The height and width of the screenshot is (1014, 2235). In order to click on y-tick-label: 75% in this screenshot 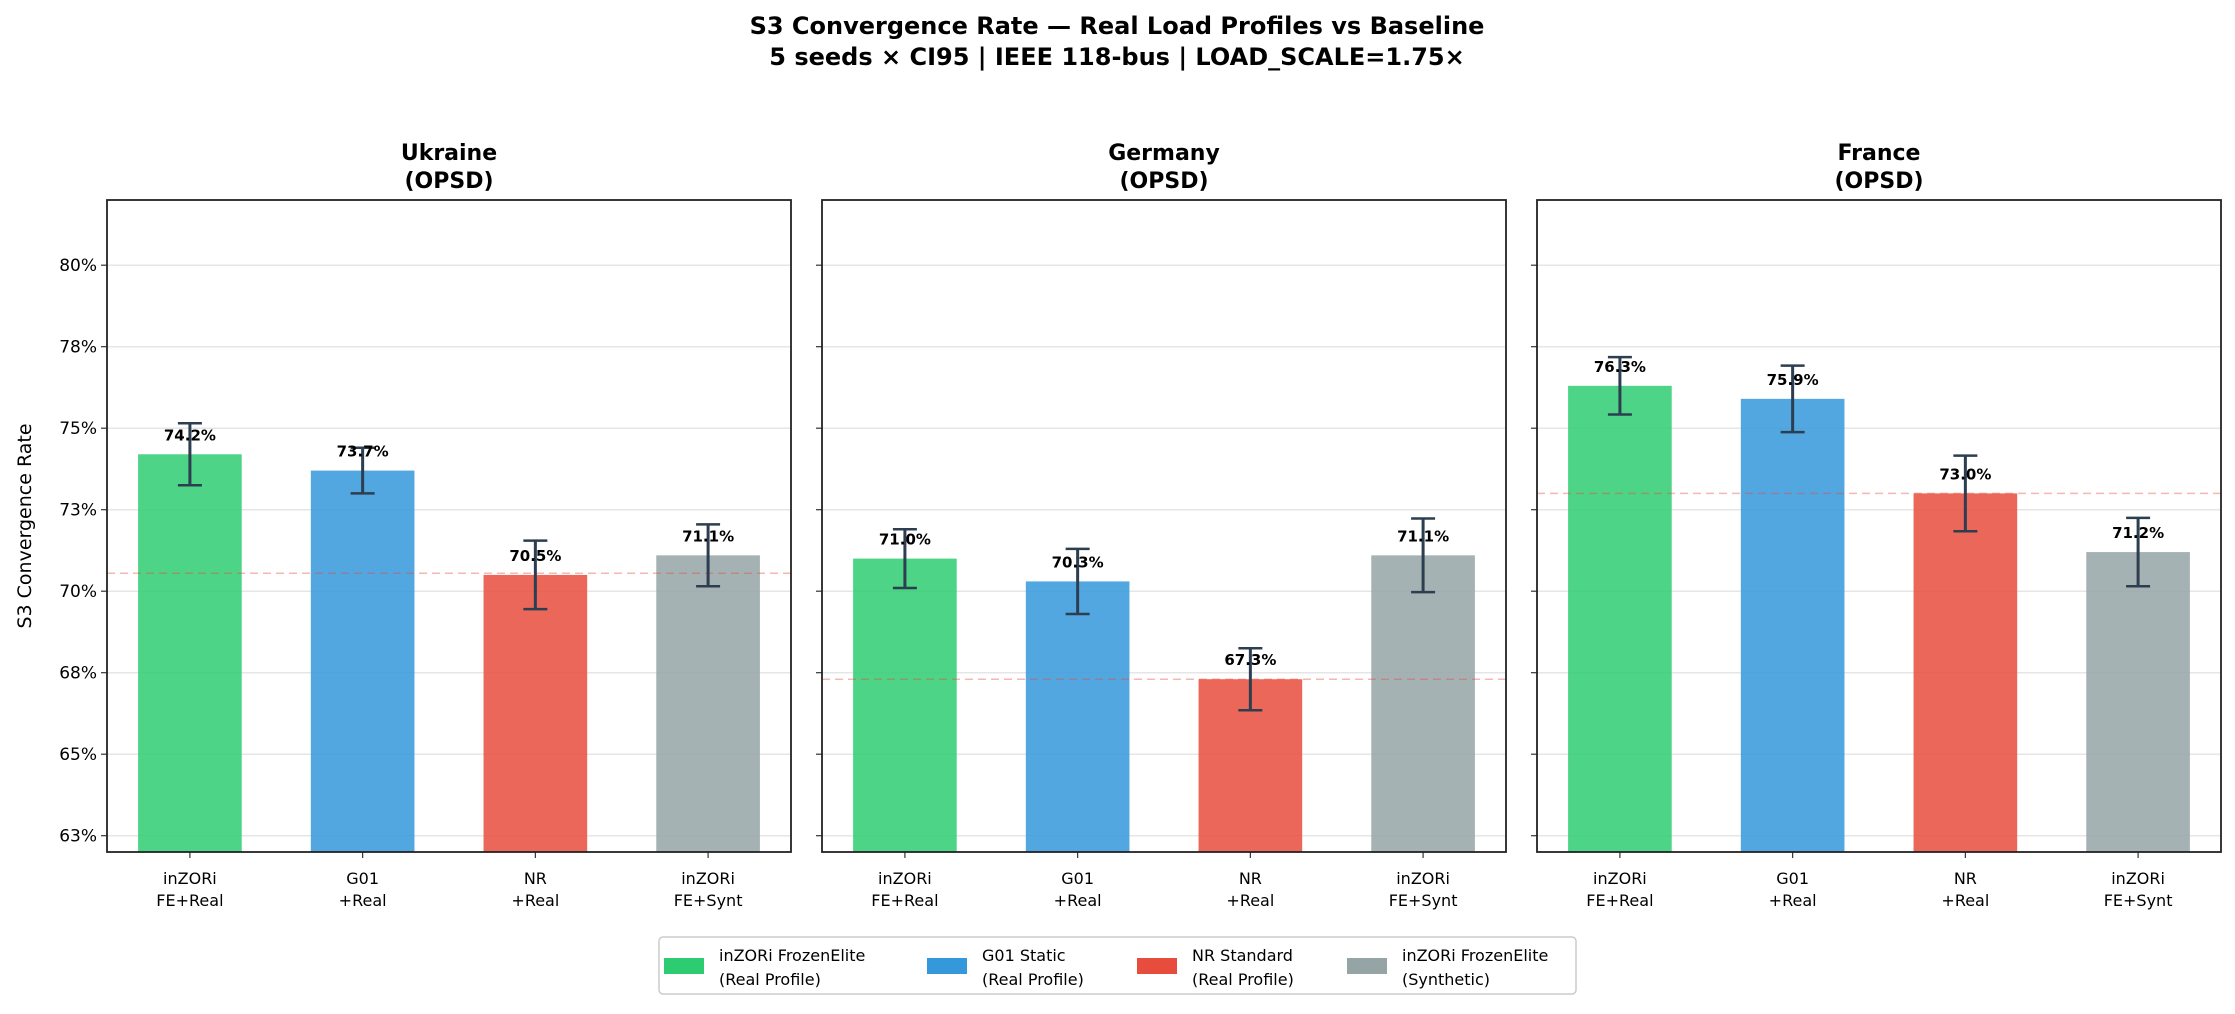, I will do `click(78, 429)`.